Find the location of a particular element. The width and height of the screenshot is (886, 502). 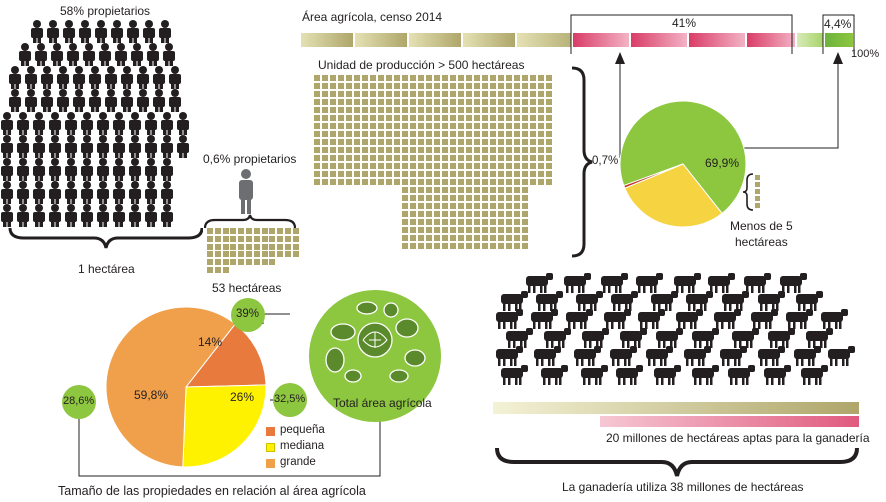

owners-06-label: 0,6% propietarios is located at coordinates (250, 159).